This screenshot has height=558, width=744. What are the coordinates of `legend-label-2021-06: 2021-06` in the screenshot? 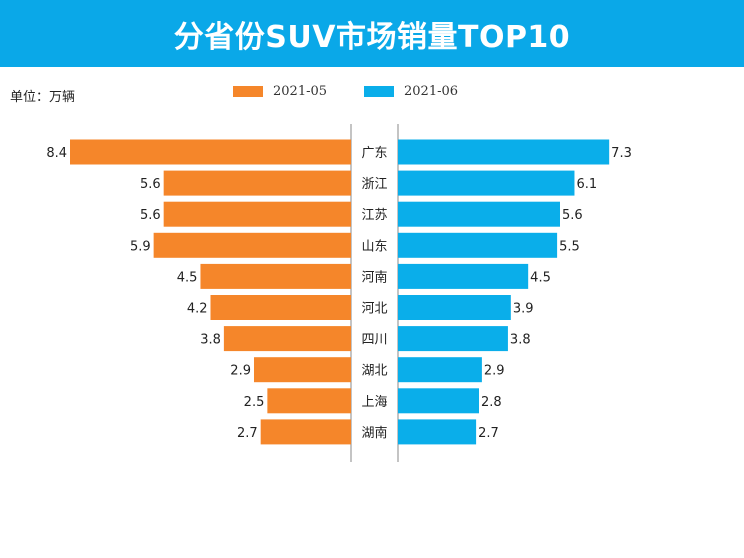 It's located at (431, 91).